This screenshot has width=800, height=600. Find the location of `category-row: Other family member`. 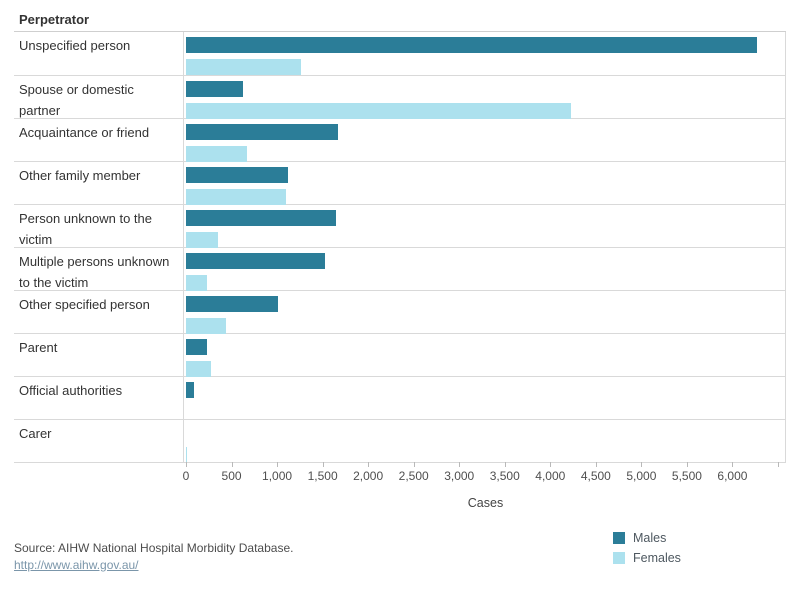

category-row: Other family member is located at coordinates (400, 183).